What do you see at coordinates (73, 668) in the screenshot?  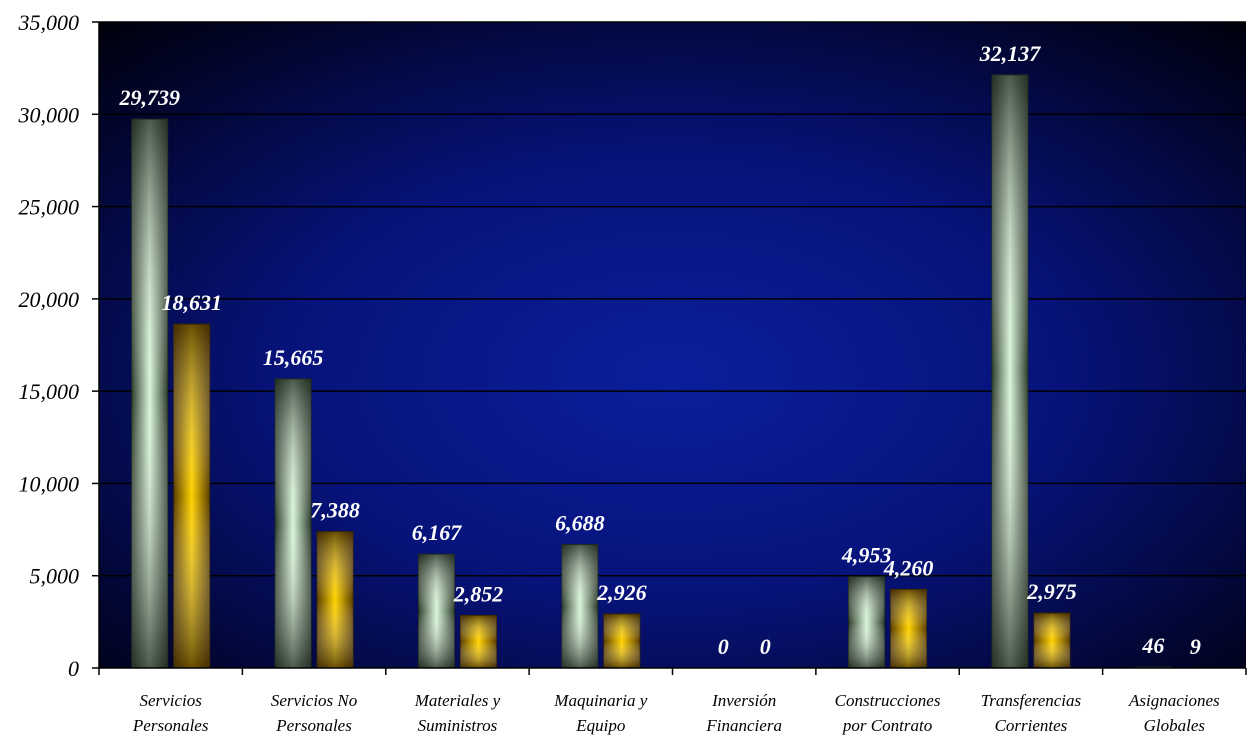 I see `y-tick-label: 0` at bounding box center [73, 668].